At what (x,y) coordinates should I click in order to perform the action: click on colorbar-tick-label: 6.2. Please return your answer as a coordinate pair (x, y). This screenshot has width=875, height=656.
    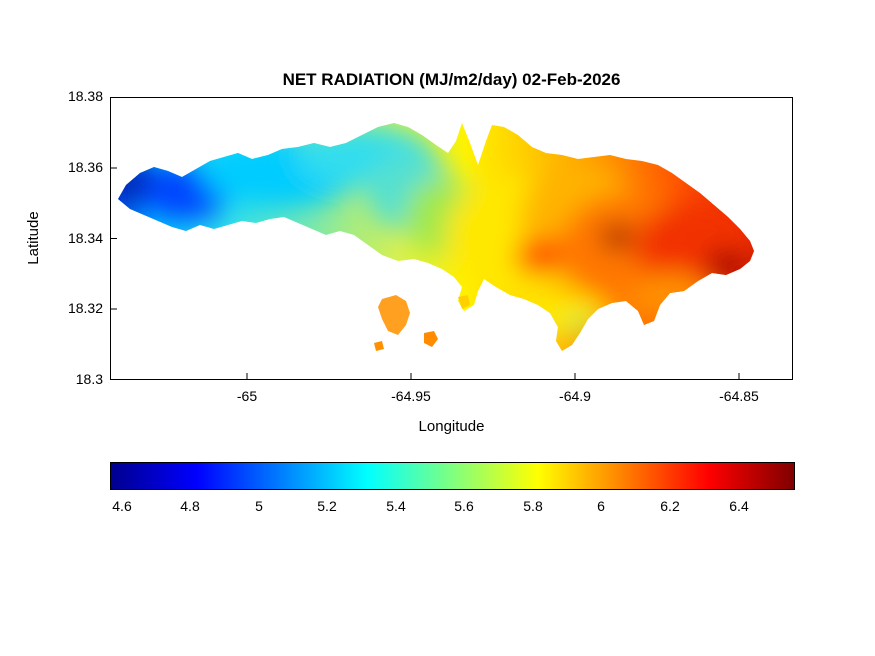
    Looking at the image, I should click on (670, 506).